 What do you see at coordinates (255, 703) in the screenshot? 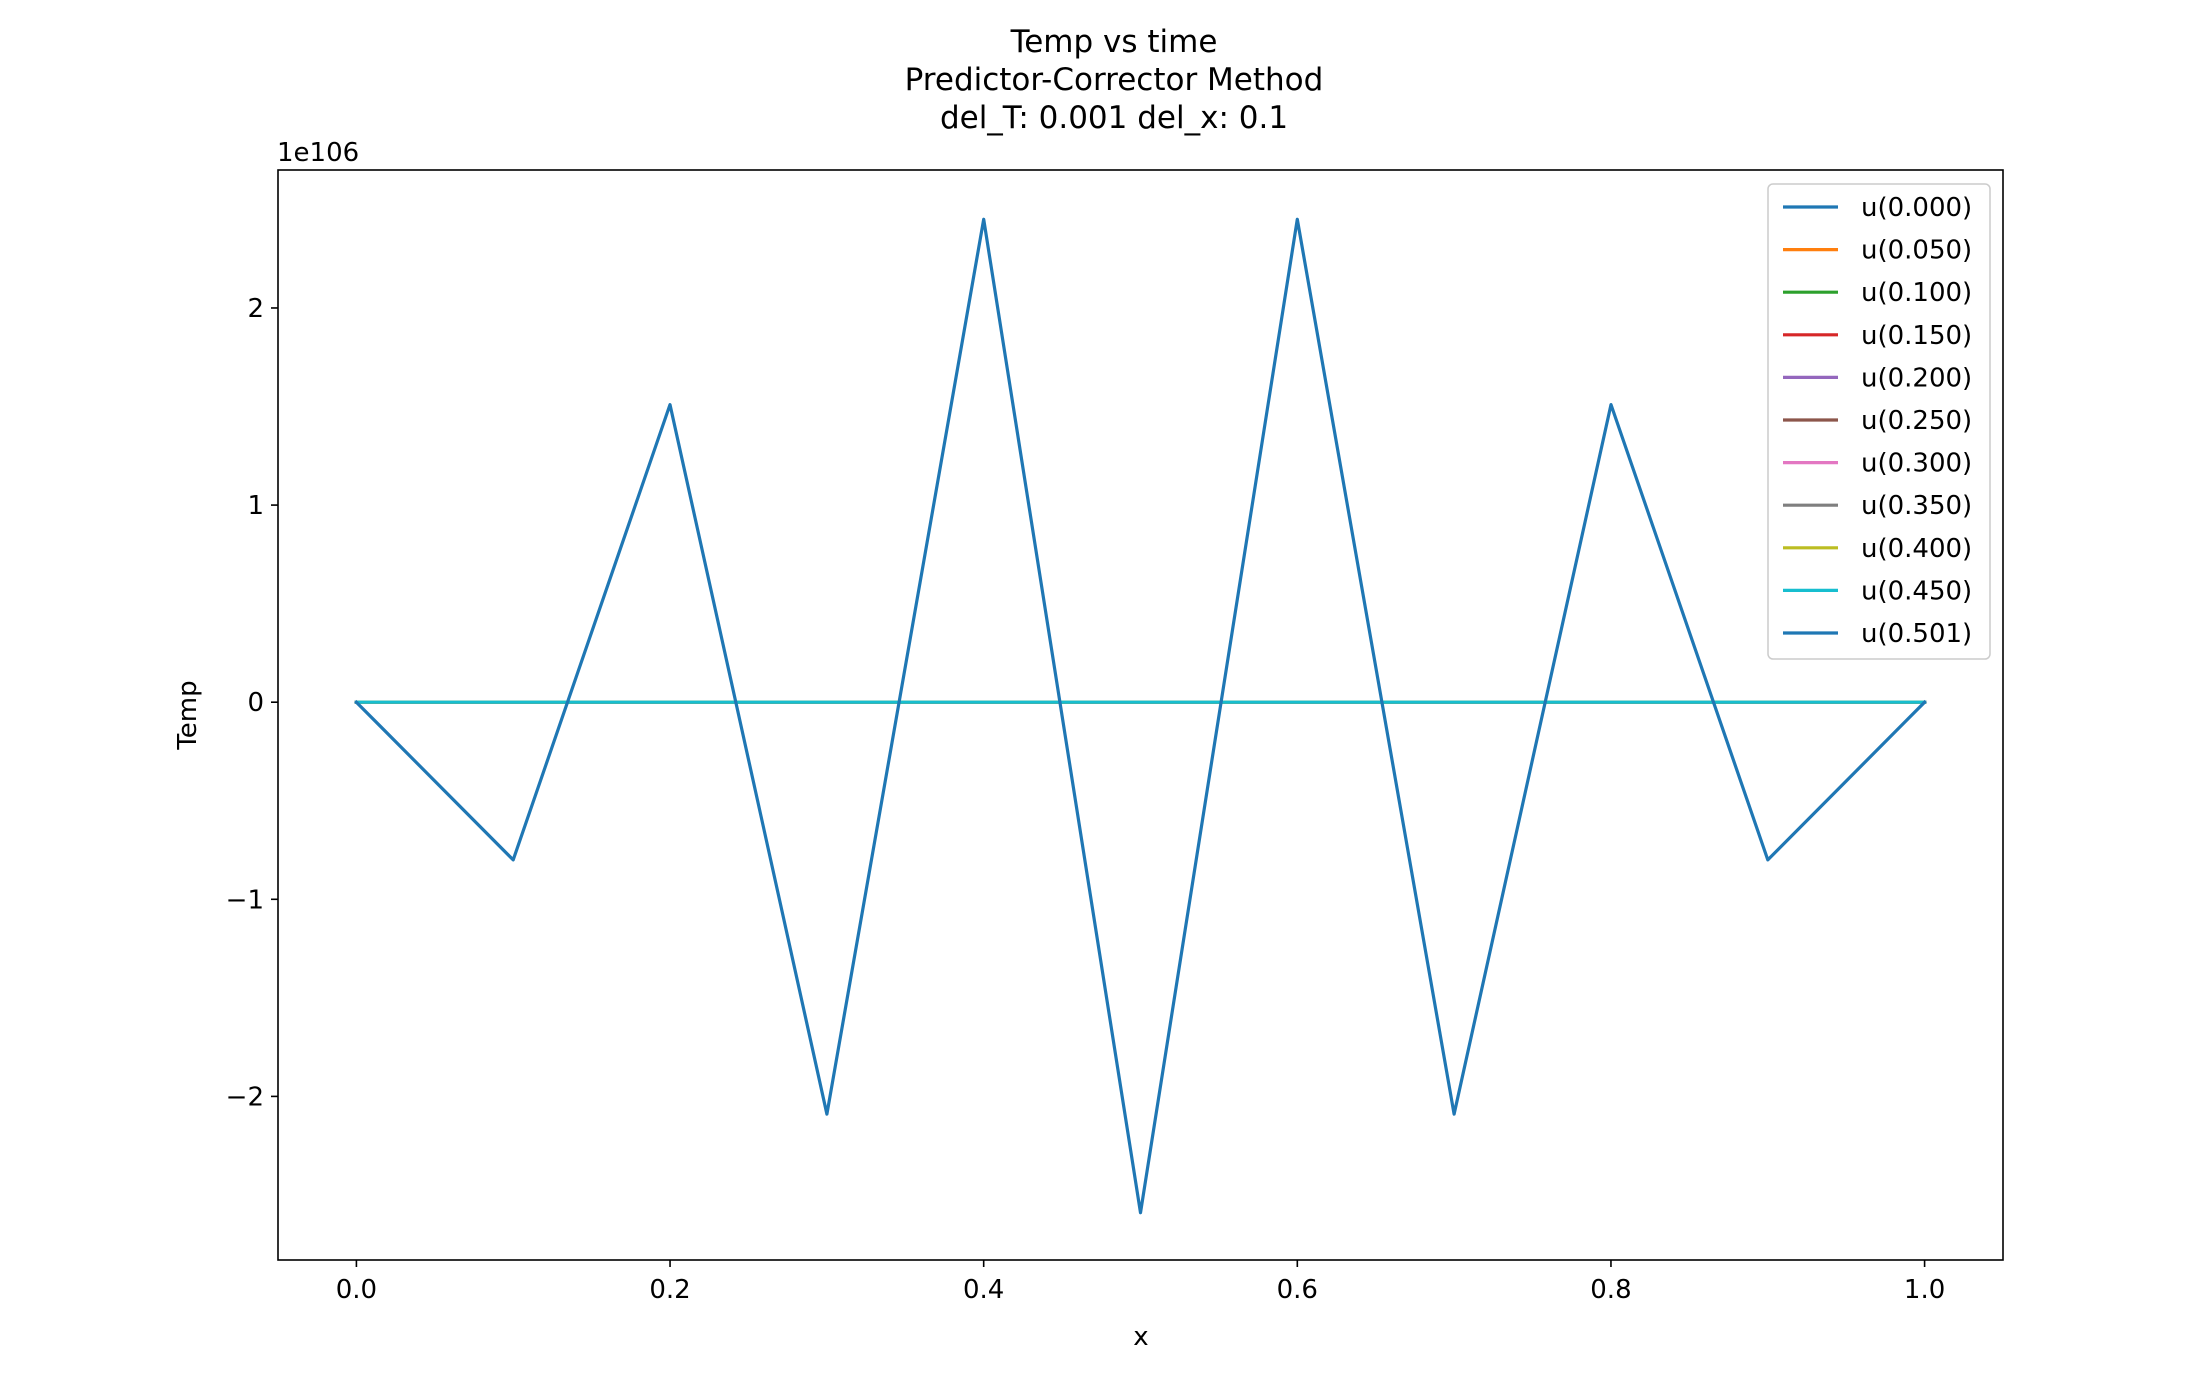
I see `y-tick-label: 0` at bounding box center [255, 703].